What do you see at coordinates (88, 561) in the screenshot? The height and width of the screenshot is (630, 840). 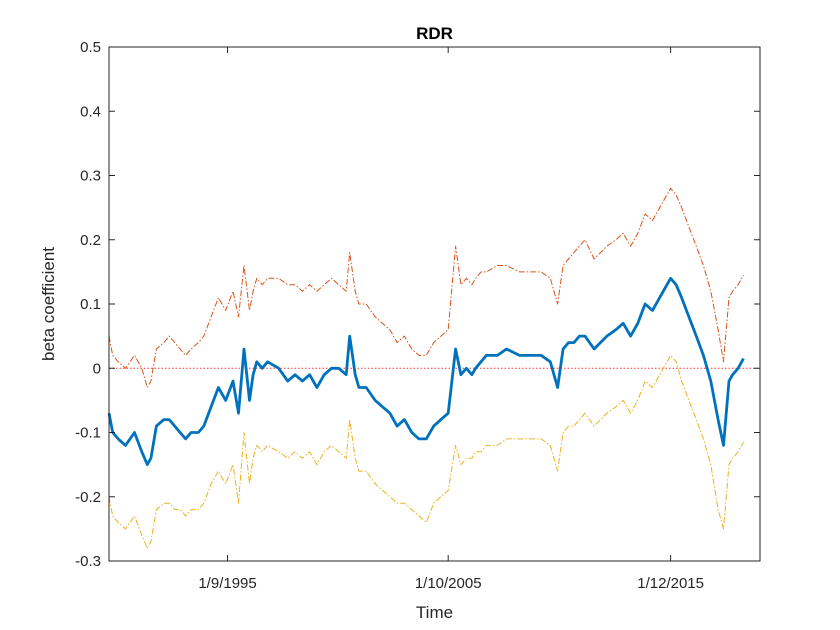 I see `y-tick-label: -0.3` at bounding box center [88, 561].